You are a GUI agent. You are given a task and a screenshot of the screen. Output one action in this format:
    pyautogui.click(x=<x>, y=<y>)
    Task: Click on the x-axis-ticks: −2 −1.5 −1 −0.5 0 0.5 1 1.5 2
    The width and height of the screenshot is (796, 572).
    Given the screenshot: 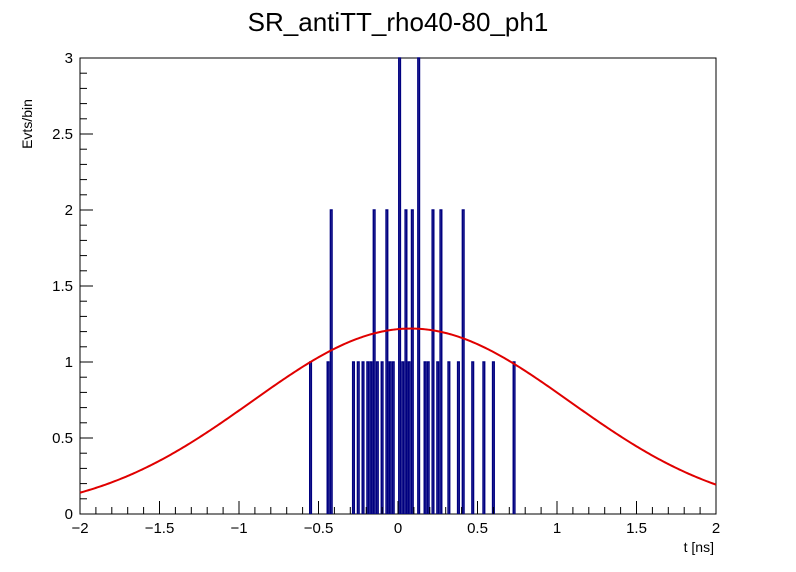 What is the action you would take?
    pyautogui.click(x=395, y=519)
    